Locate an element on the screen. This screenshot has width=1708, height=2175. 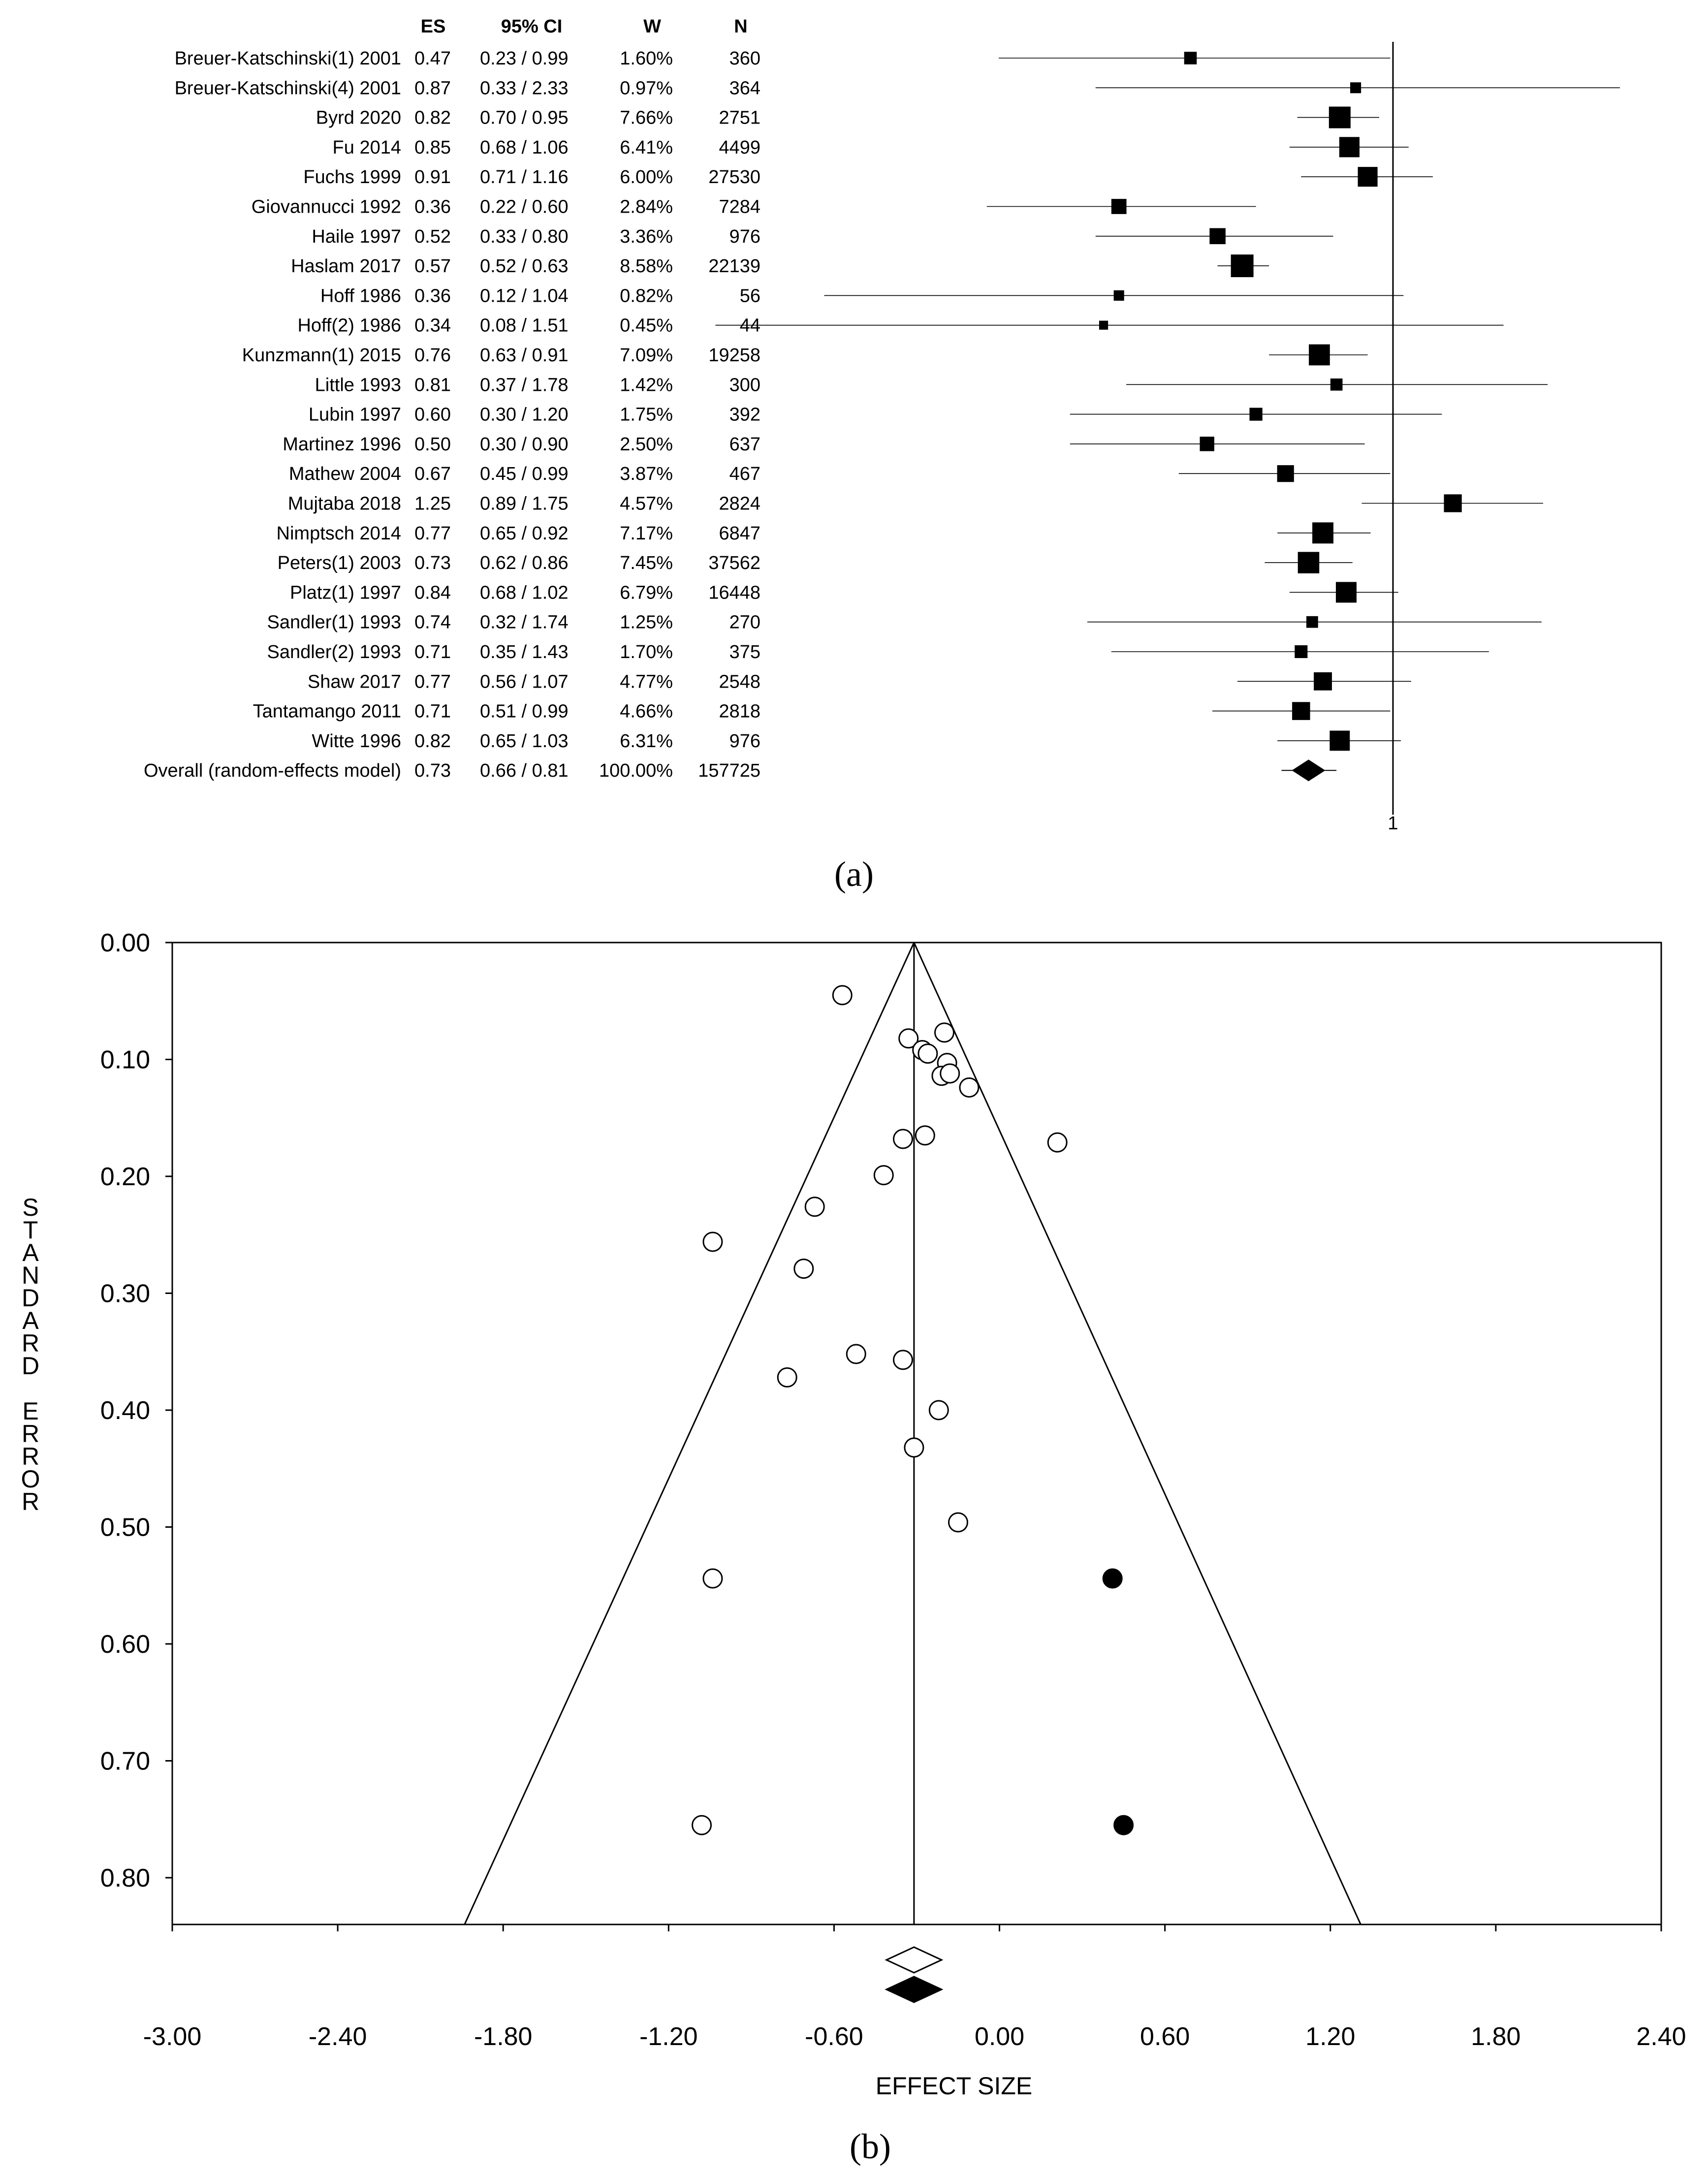
sample-size-value: 637 is located at coordinates (744, 445).